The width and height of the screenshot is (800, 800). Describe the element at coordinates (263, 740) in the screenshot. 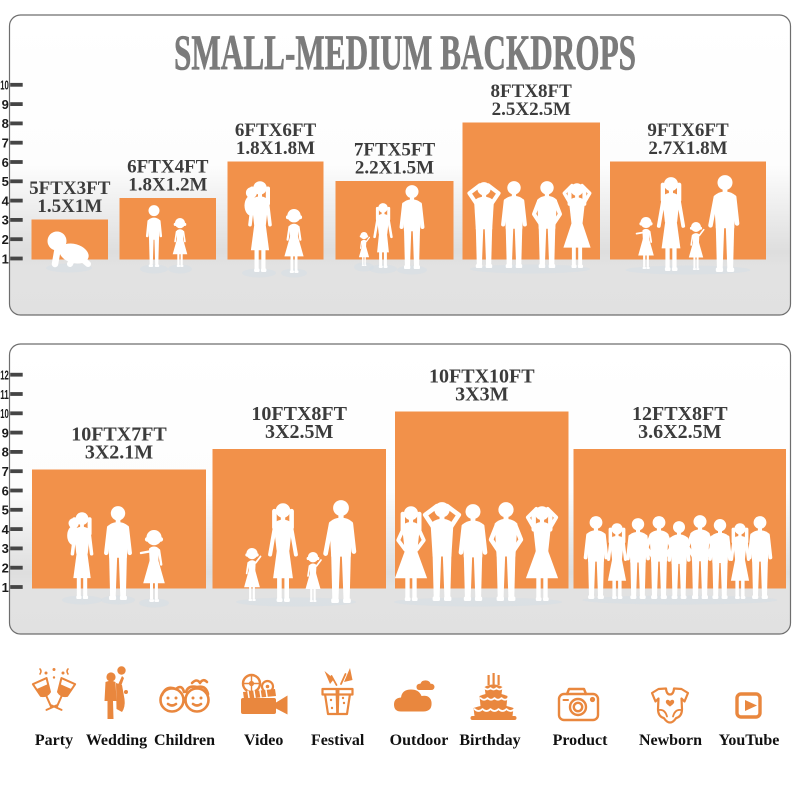

I see `svg-text: Video` at that location.